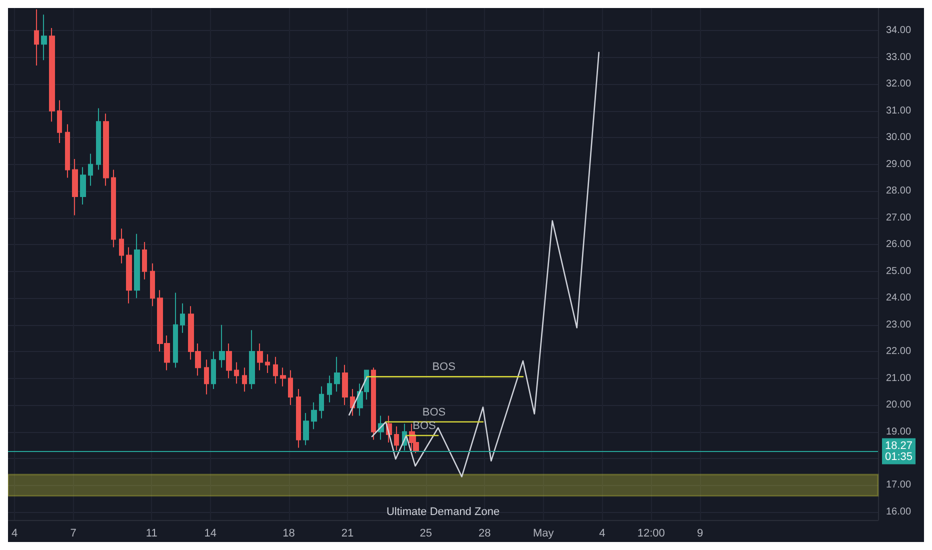 The width and height of the screenshot is (932, 550). What do you see at coordinates (426, 534) in the screenshot?
I see `x-tick-label: 25` at bounding box center [426, 534].